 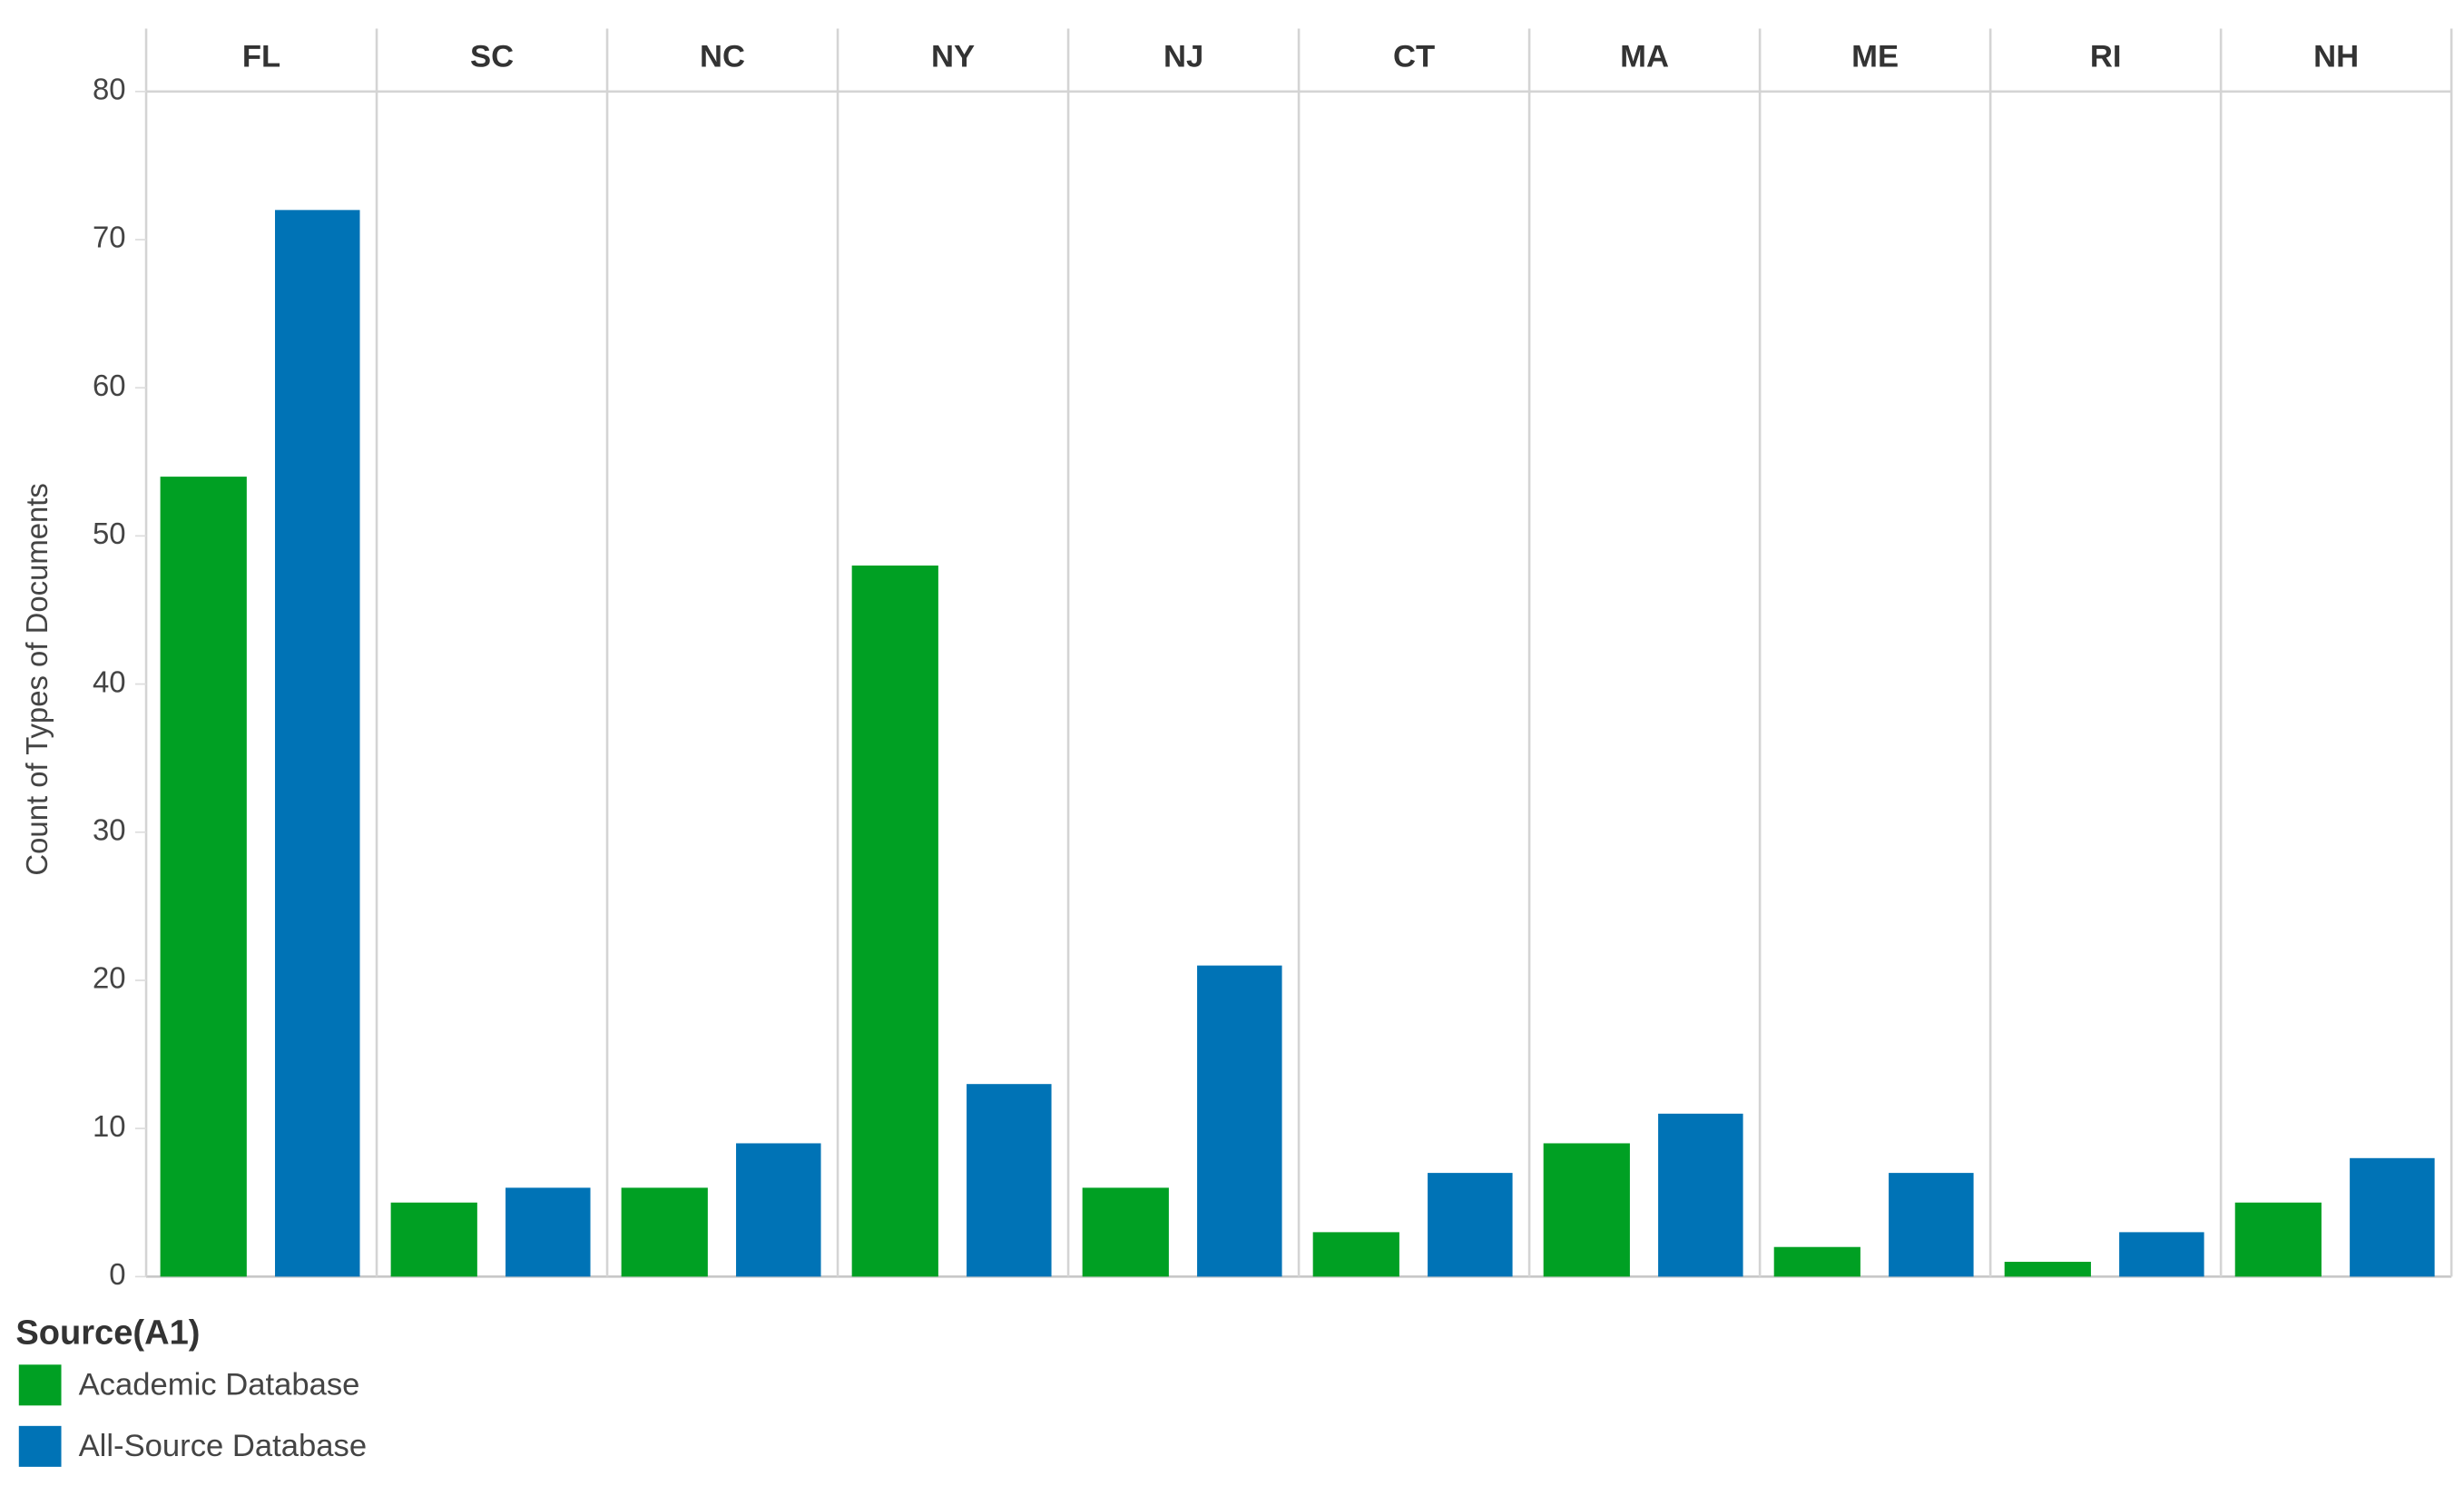 I want to click on category-label: ME, so click(x=1875, y=57).